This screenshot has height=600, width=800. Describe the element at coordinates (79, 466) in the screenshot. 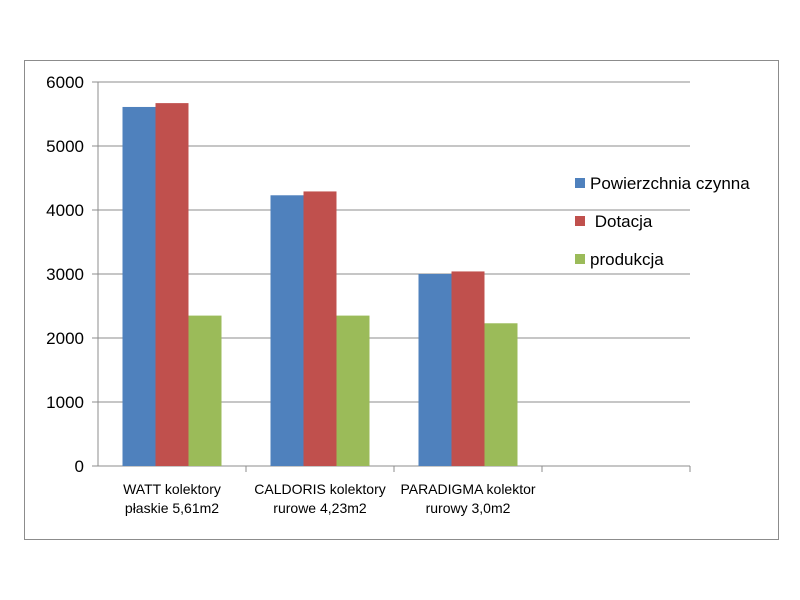

I see `y-tick-label: 0` at that location.